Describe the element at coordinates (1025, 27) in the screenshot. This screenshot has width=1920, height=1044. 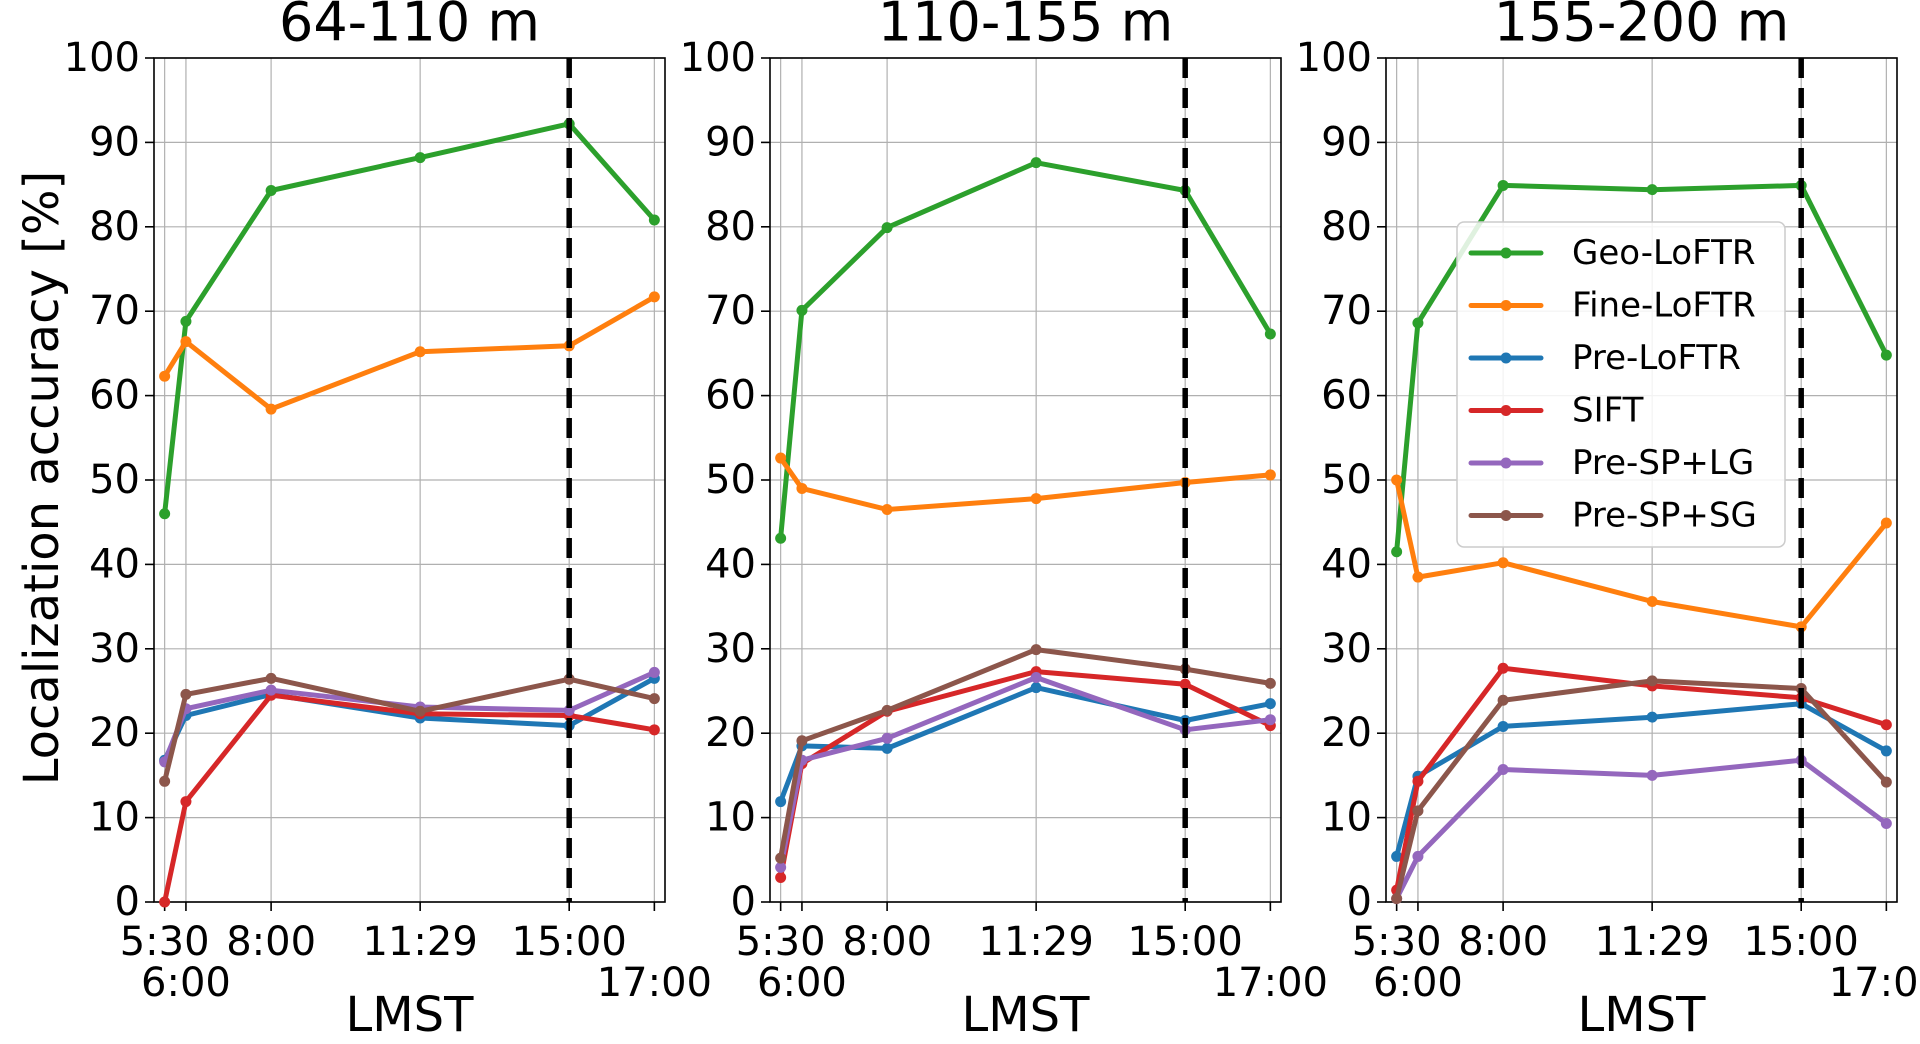
I see `panel-title: 110-155 m` at that location.